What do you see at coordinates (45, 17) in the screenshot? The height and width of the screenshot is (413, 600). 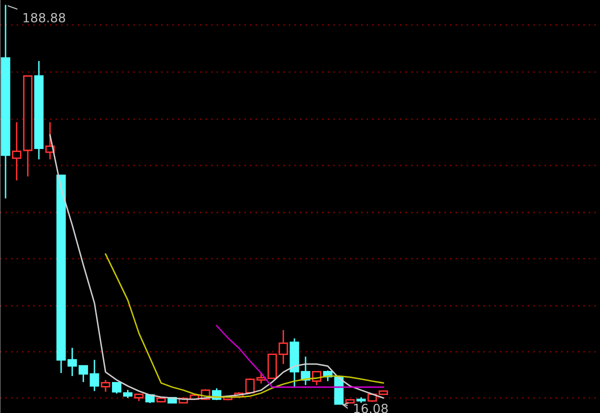 I see `annotation: 188.88` at bounding box center [45, 17].